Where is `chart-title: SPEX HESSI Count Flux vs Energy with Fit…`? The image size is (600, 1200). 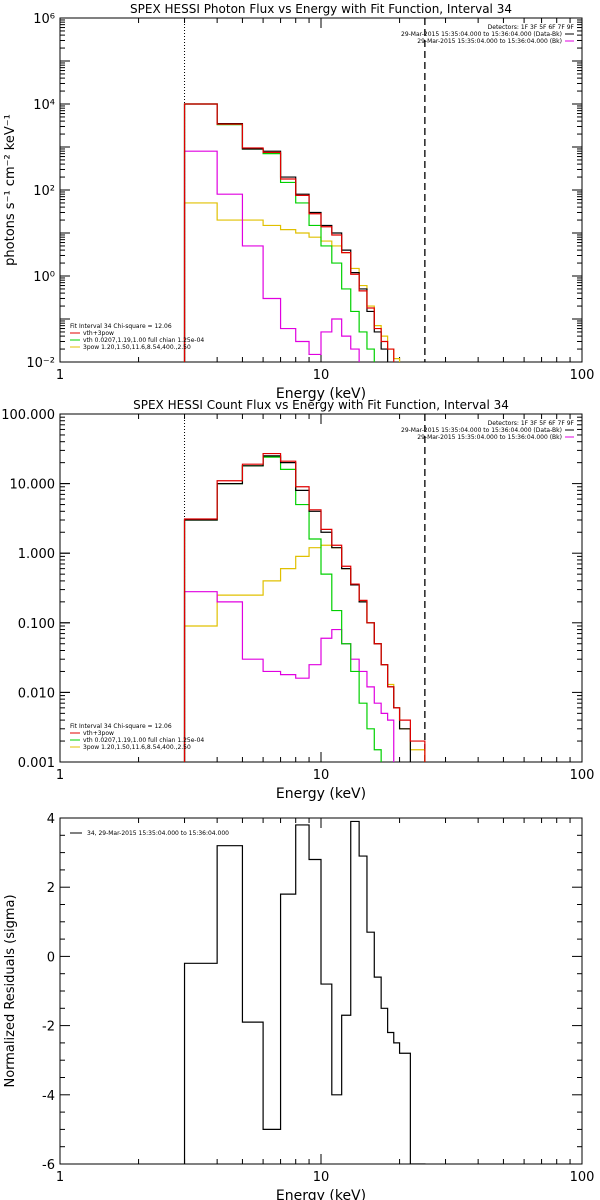 chart-title: SPEX HESSI Count Flux vs Energy with Fit… is located at coordinates (321, 405).